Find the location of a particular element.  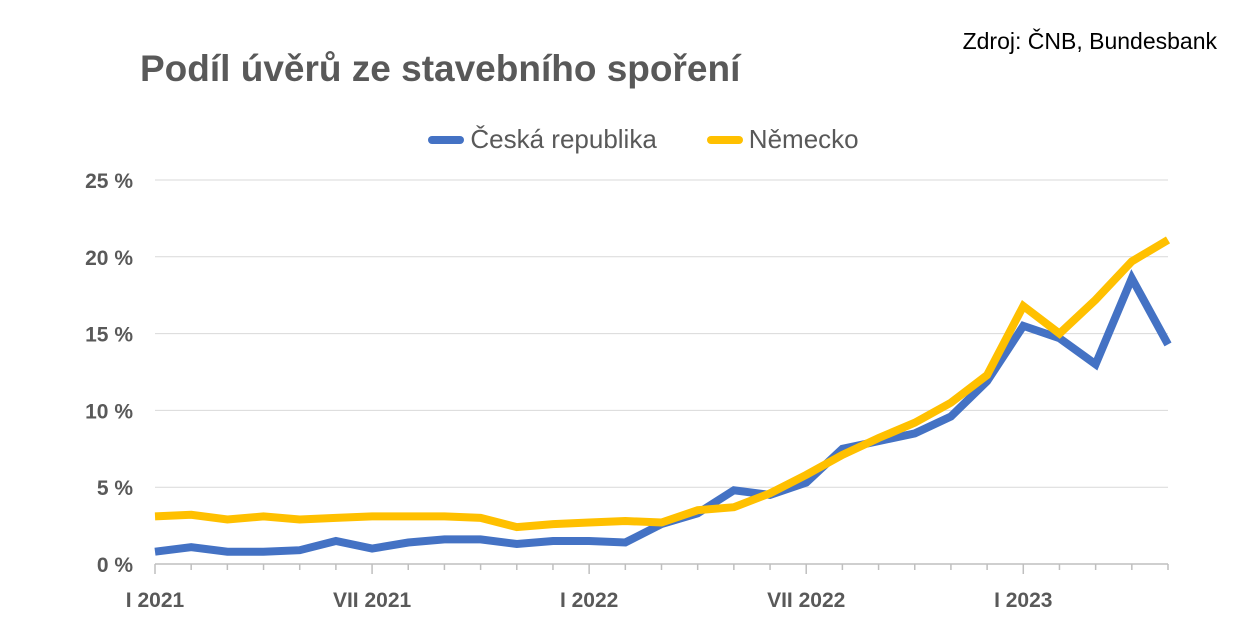

source-note: Zdroj: ČNB, Bundesbank is located at coordinates (1089, 41).